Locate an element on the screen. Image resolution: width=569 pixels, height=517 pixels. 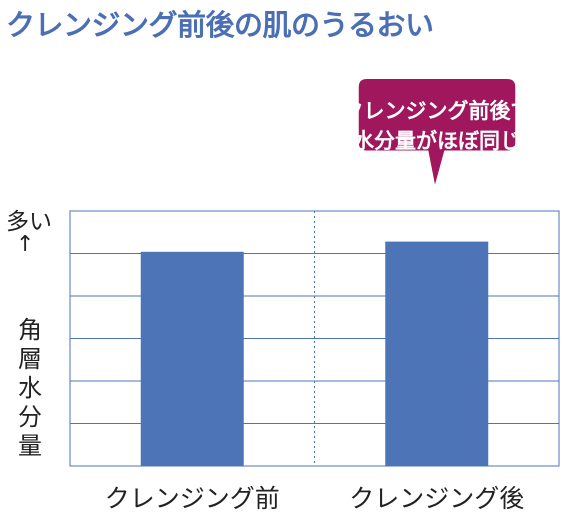
callout-shape is located at coordinates (437, 132).